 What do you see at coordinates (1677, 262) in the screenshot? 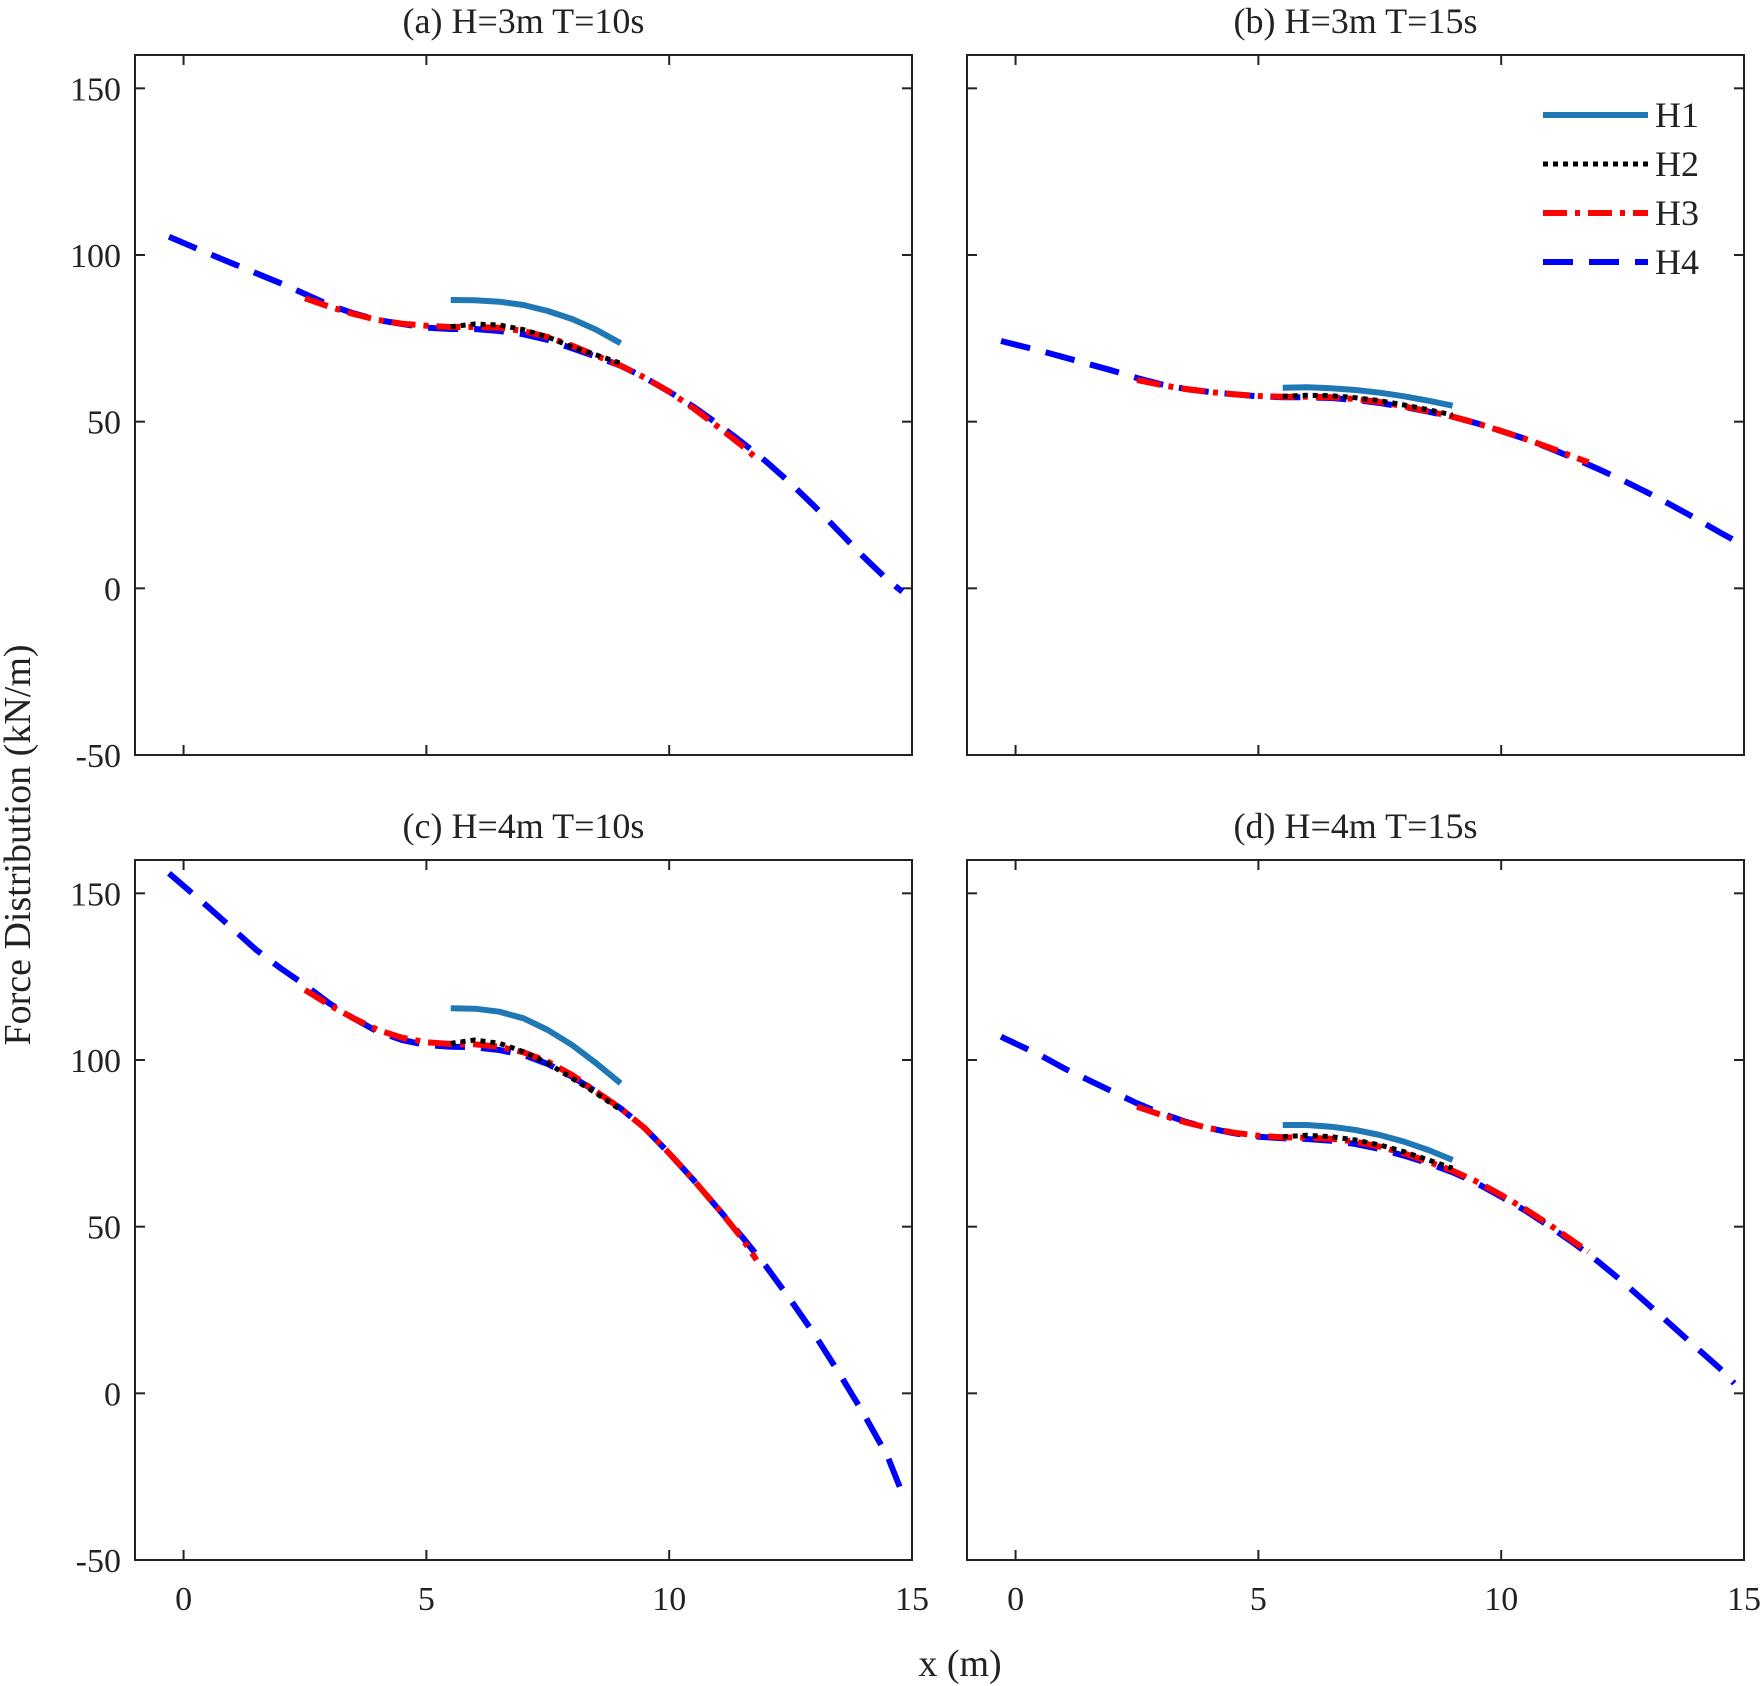
I see `legend-label-h4: H4` at bounding box center [1677, 262].